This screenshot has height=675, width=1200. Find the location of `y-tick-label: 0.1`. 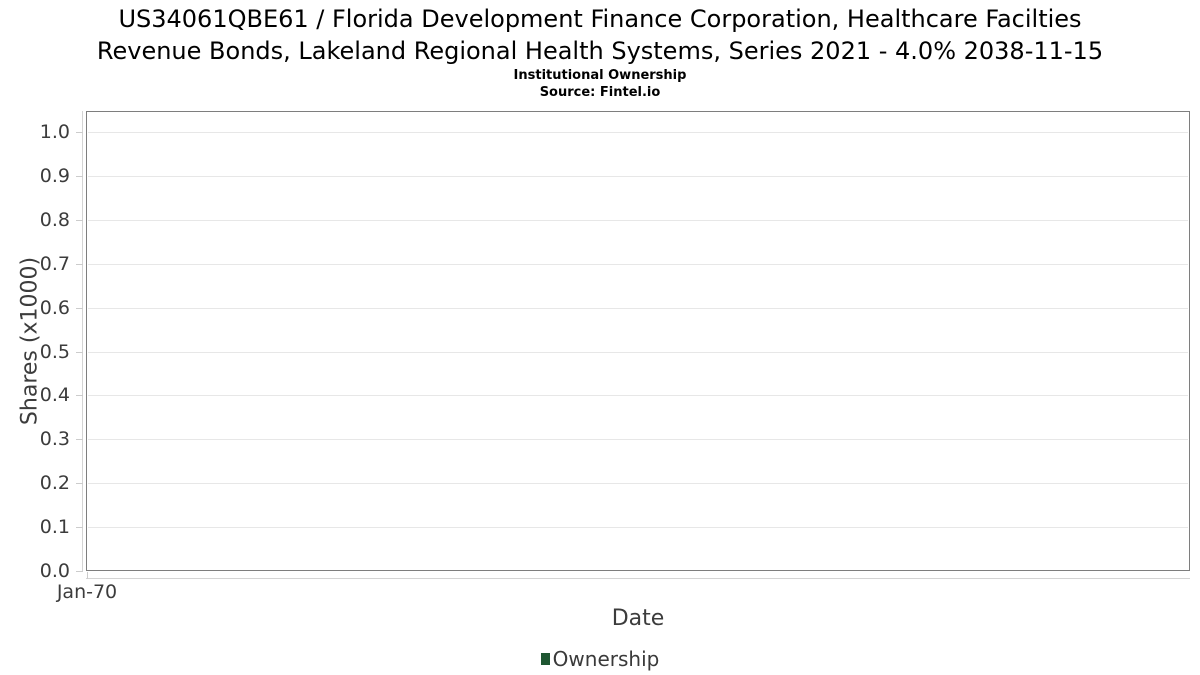

y-tick-label: 0.1 is located at coordinates (54, 527).